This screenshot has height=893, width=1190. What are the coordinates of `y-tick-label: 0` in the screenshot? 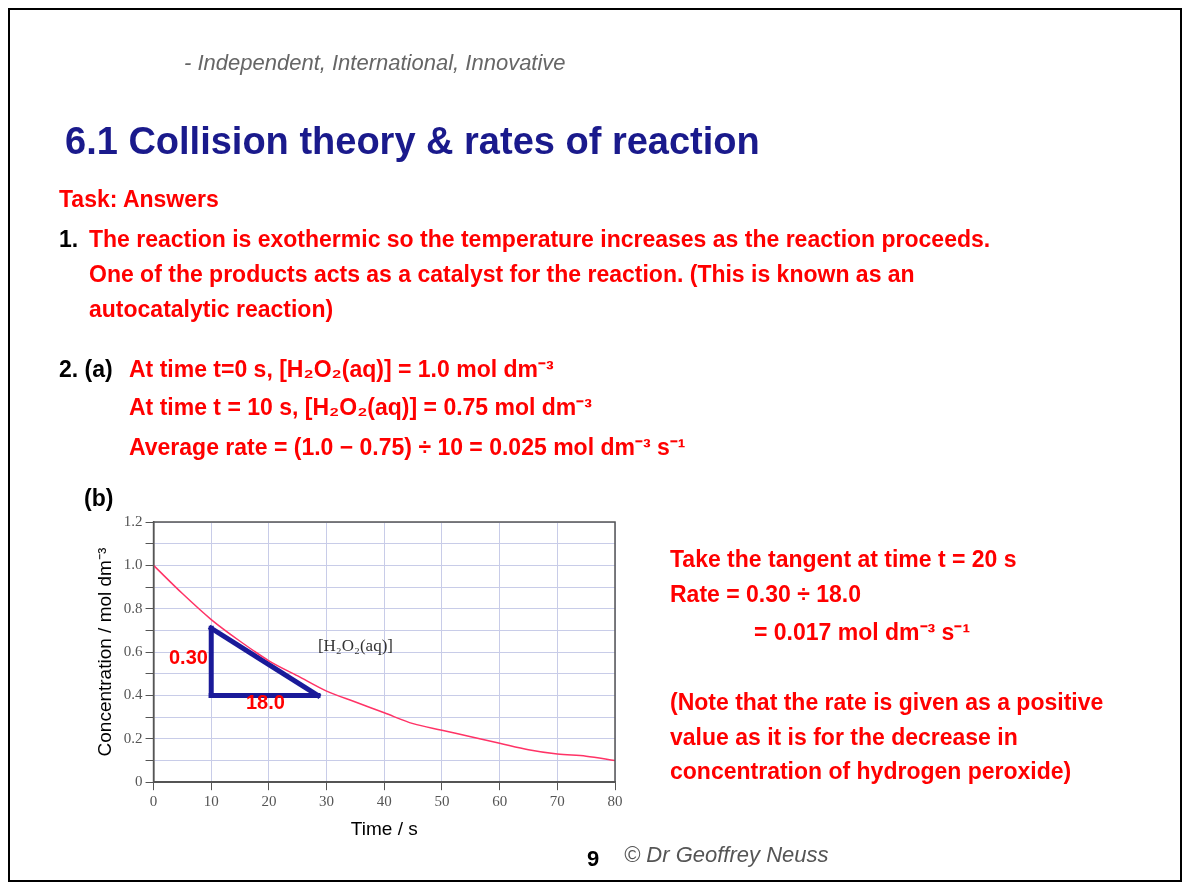 It's located at (139, 781).